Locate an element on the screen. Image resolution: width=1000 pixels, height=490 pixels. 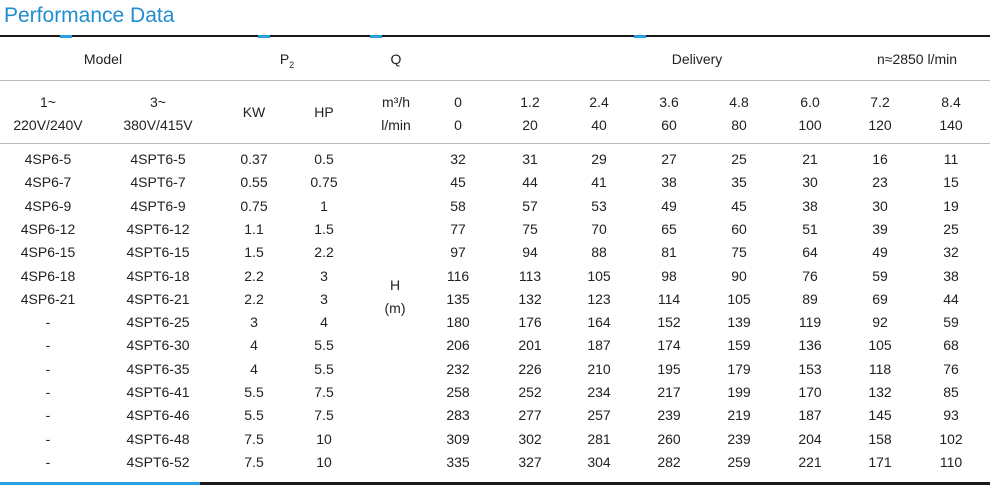
table-cell: 217 is located at coordinates (669, 392).